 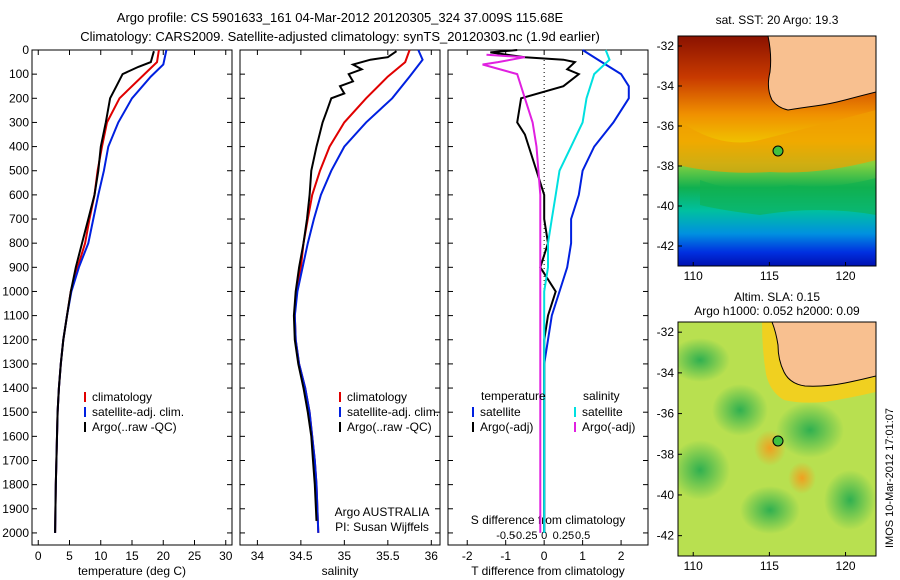 I want to click on x-tick-label: 36, so click(x=432, y=556).